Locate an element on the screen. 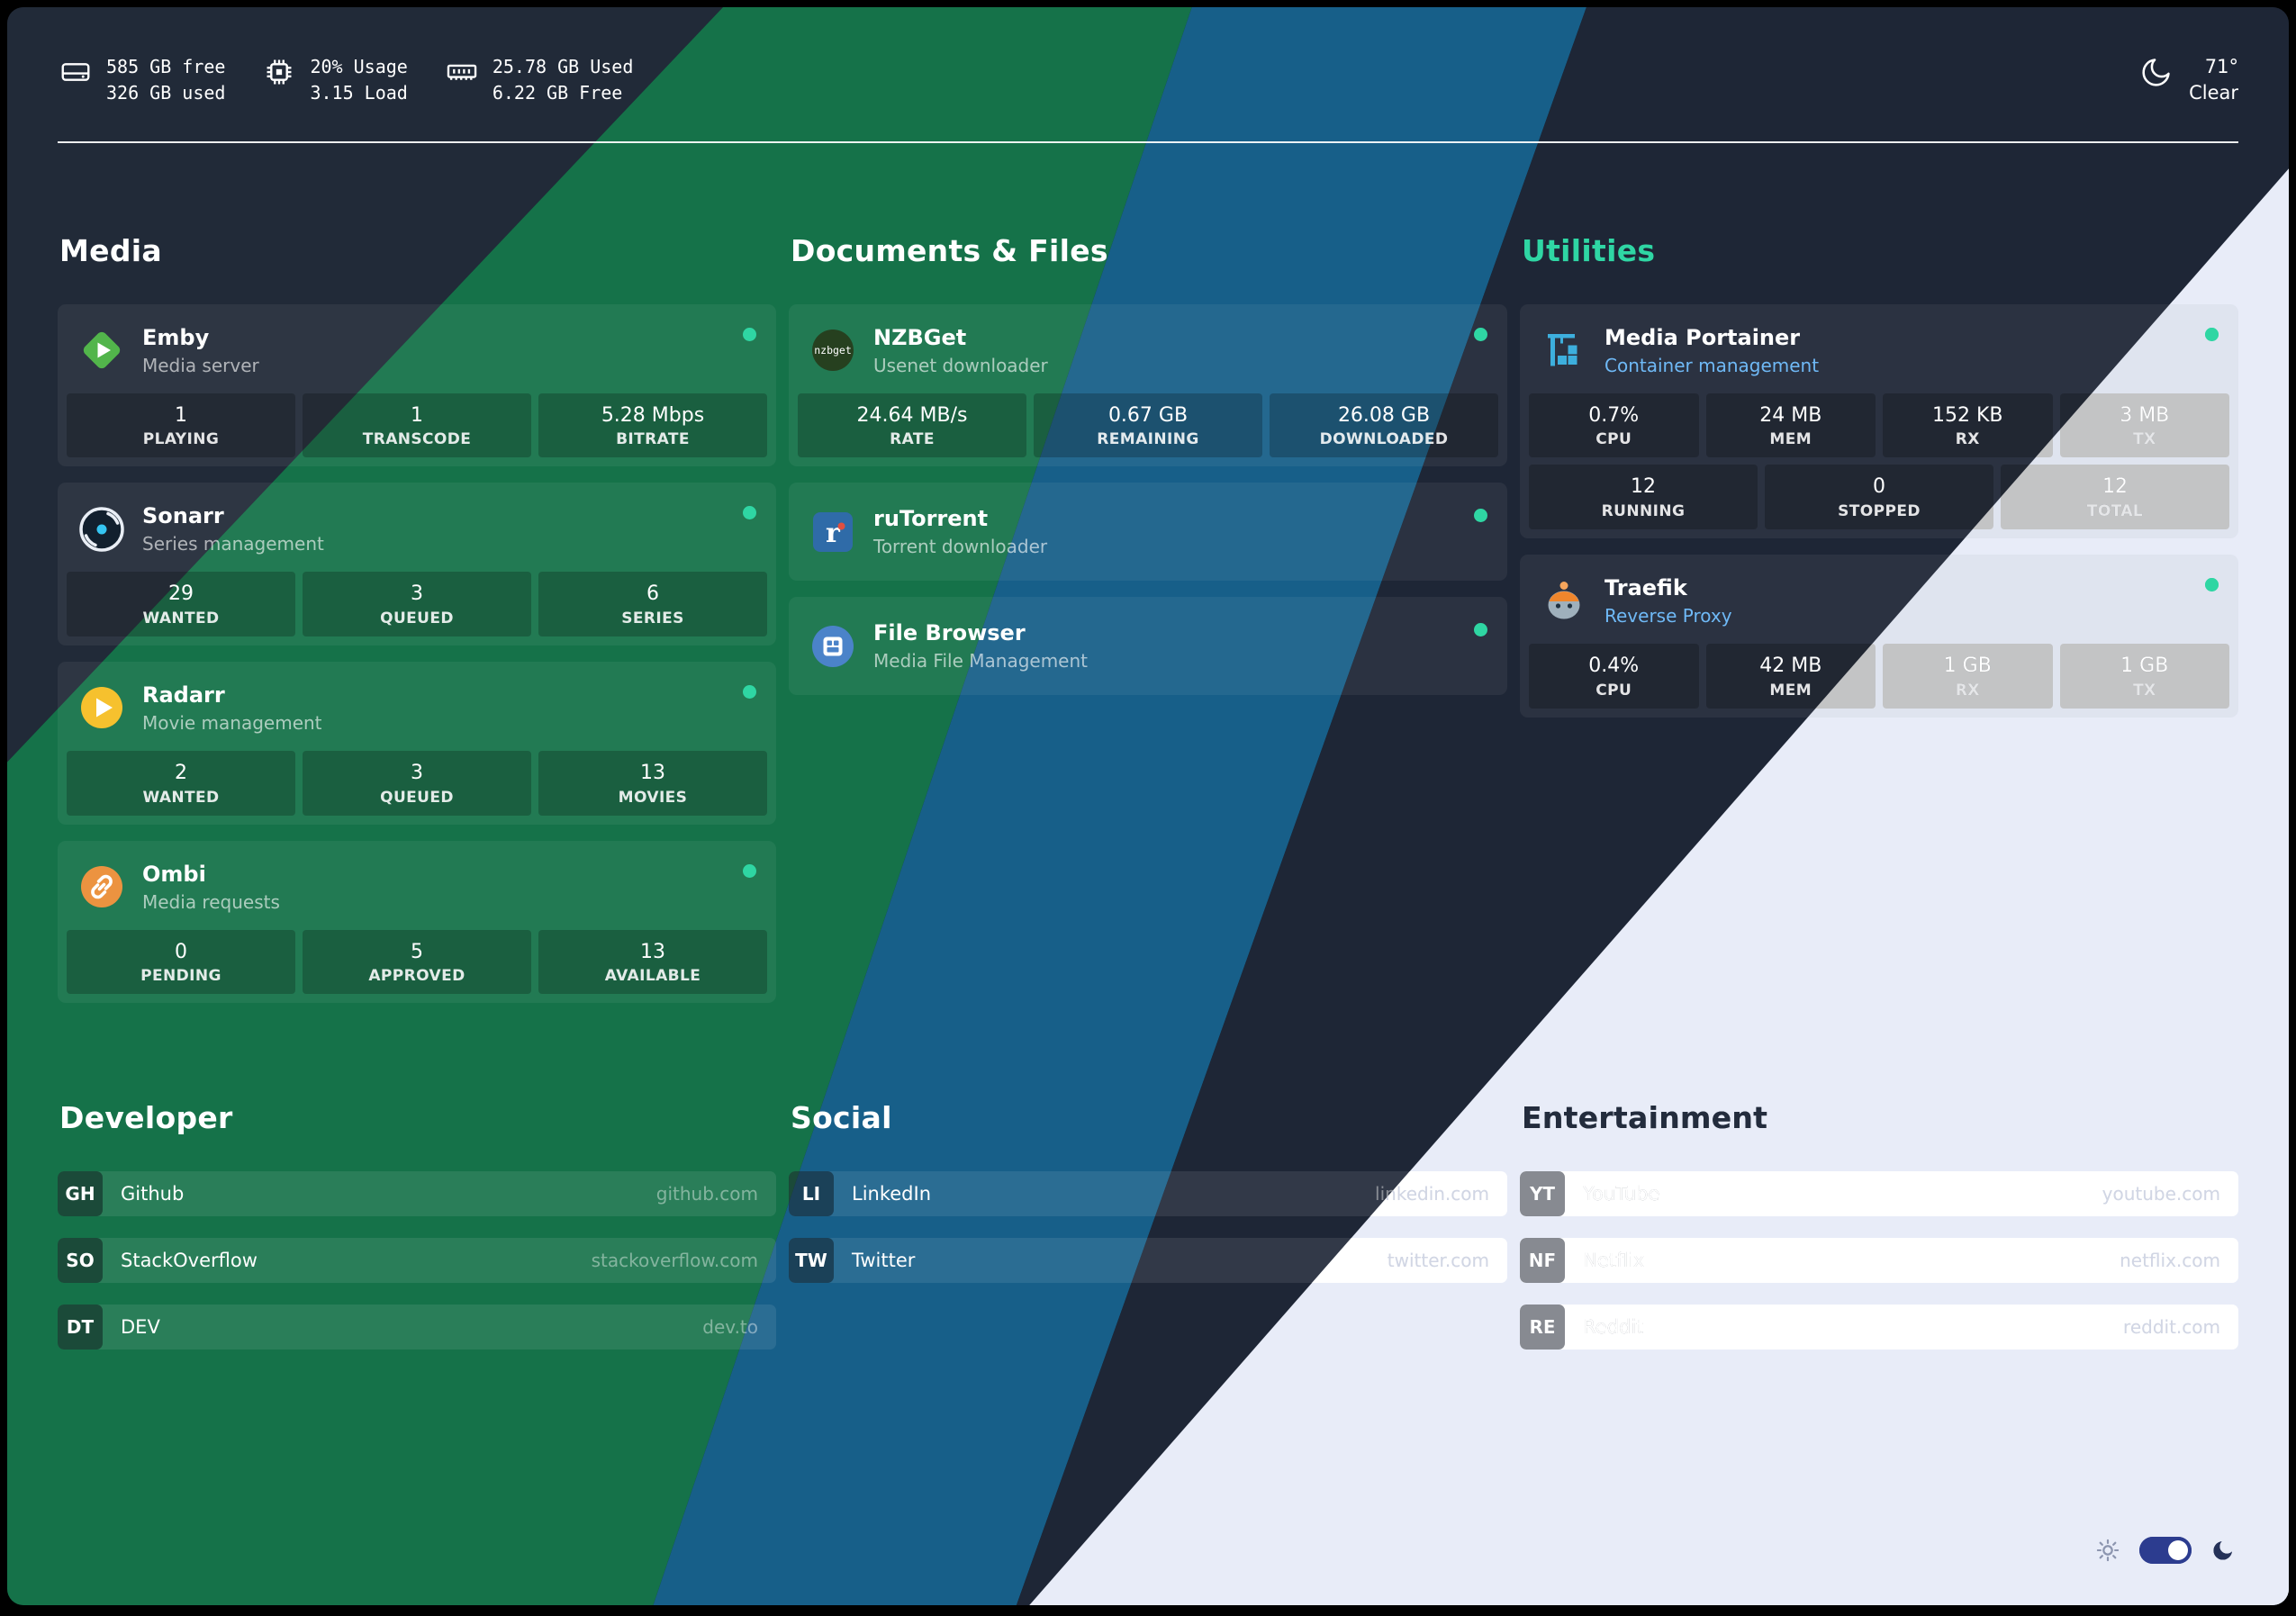 The width and height of the screenshot is (2296, 1616). moon-icon is located at coordinates (2223, 1550).